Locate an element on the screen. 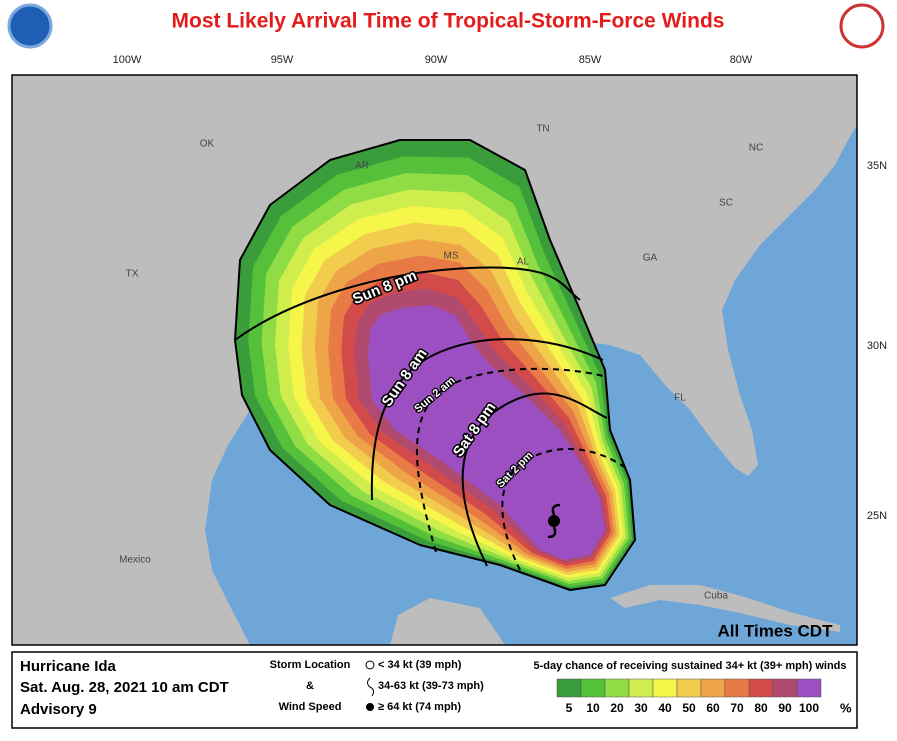 Image resolution: width=897 pixels, height=741 pixels. place-label: AR is located at coordinates (362, 166).